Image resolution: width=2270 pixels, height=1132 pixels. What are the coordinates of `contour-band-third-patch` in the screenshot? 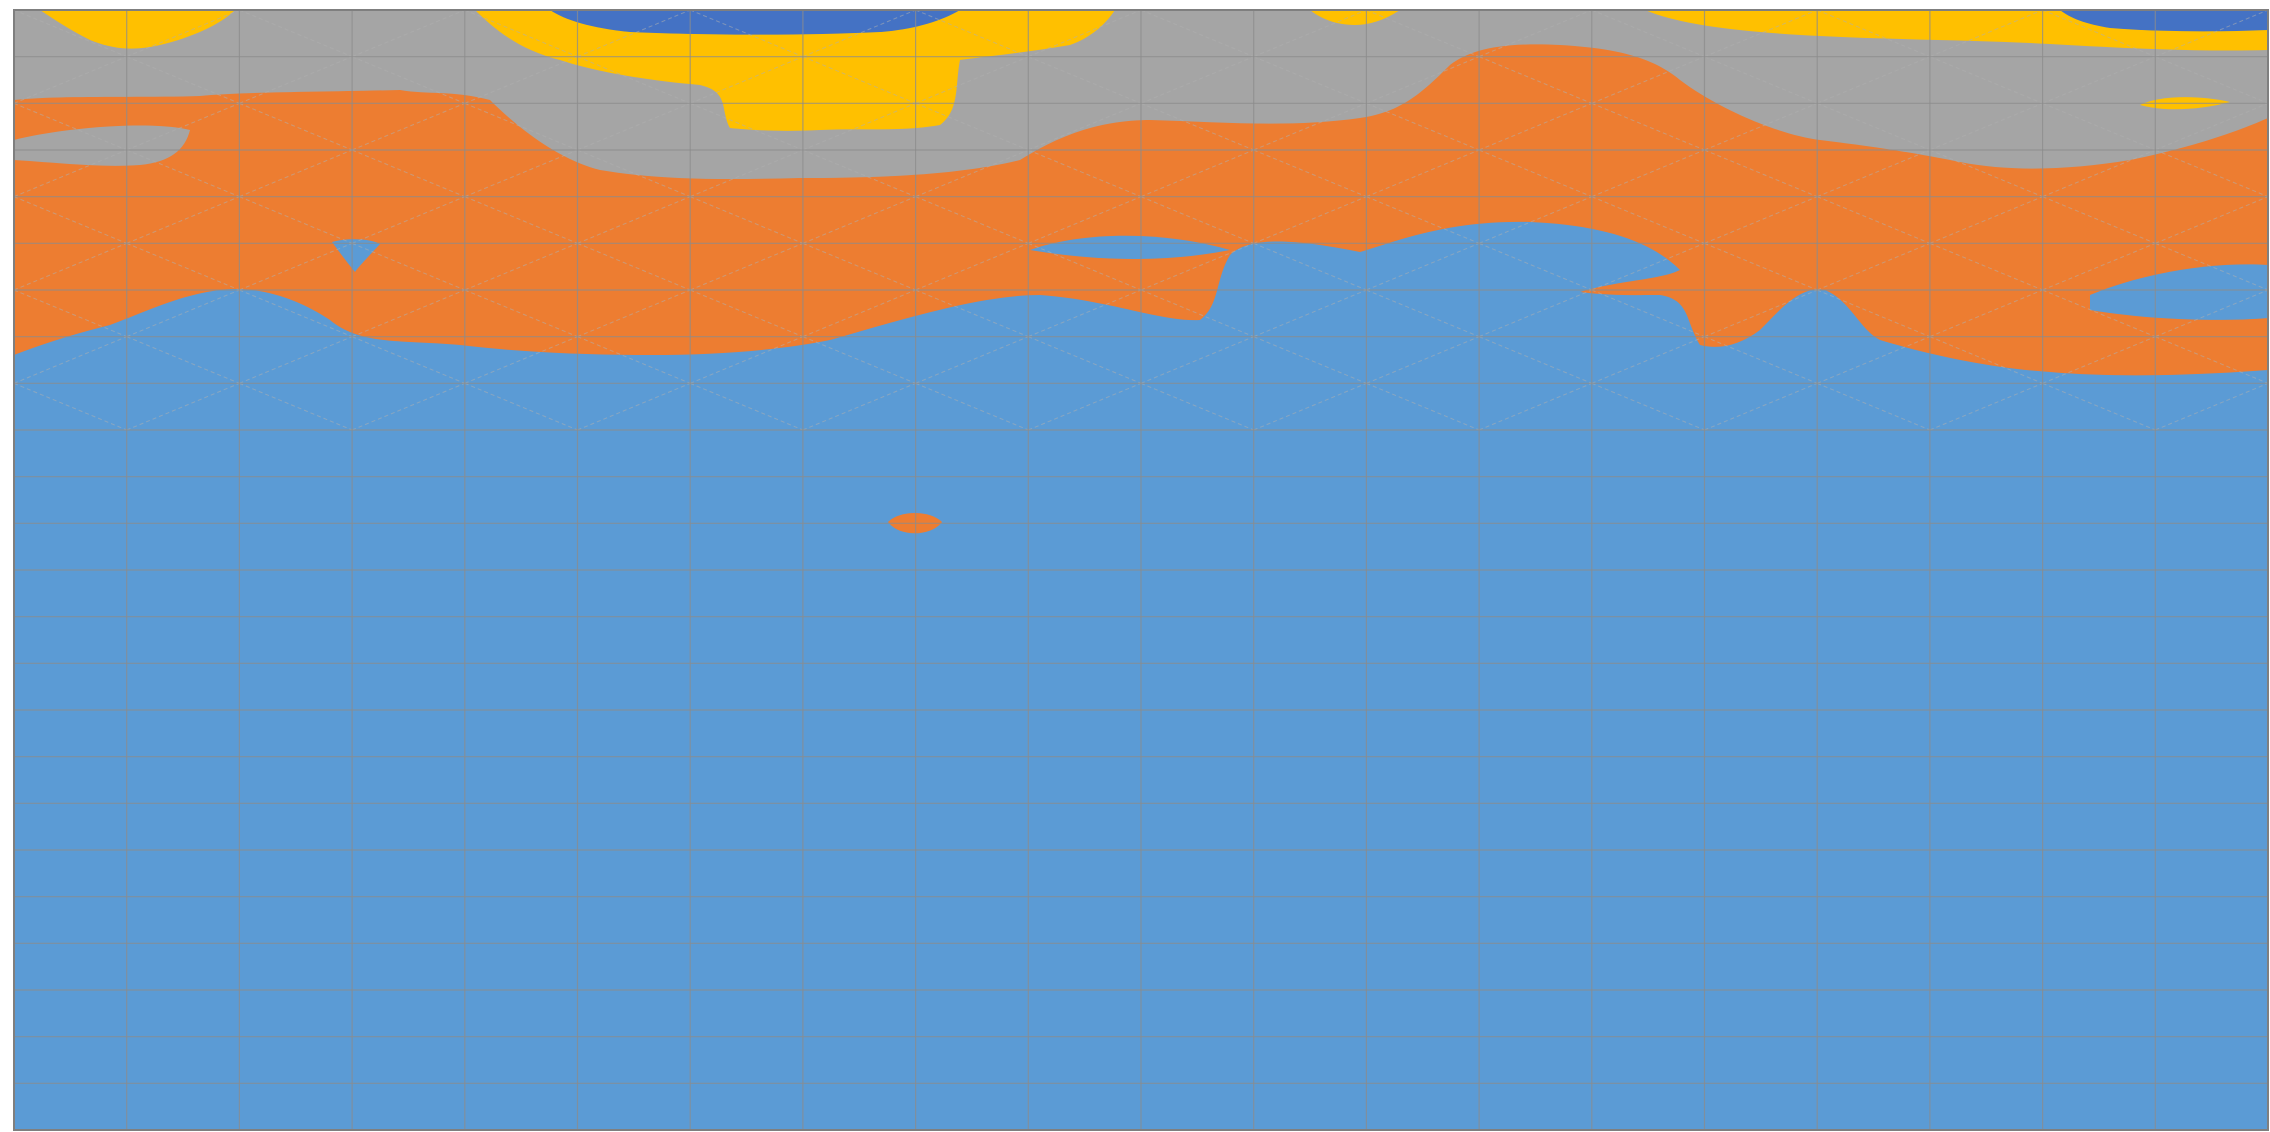 It's located at (102, 145).